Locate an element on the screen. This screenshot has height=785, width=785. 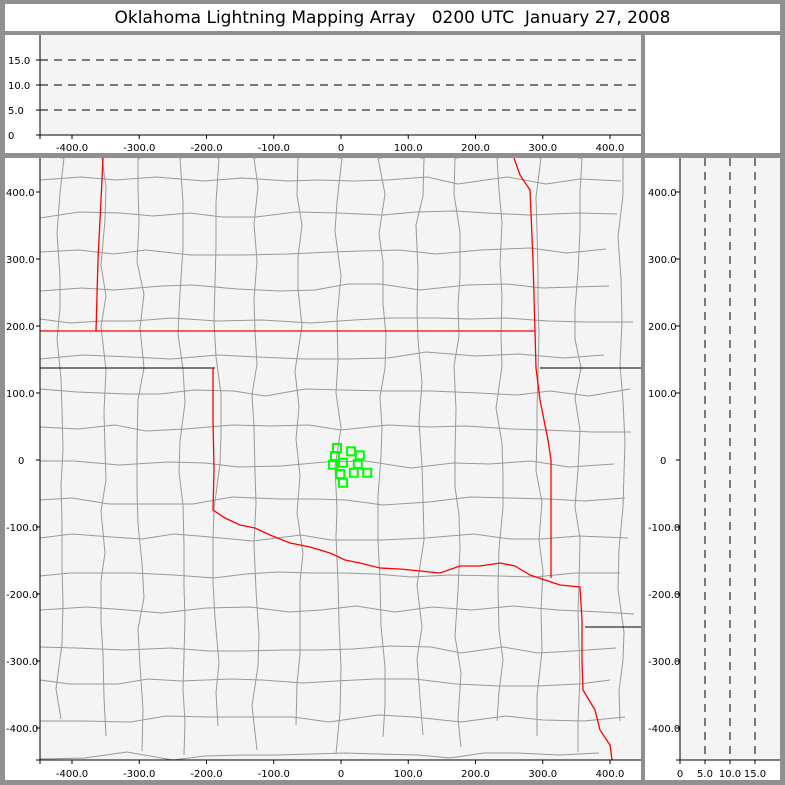
x-tick-label: 10.0 is located at coordinates (730, 774).